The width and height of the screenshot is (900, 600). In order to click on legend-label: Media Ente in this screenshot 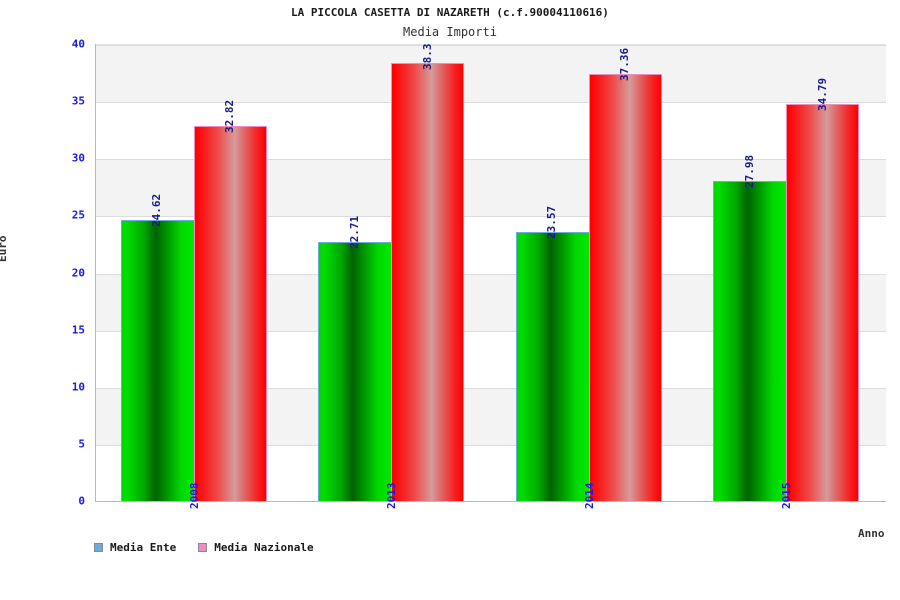, I will do `click(143, 547)`.